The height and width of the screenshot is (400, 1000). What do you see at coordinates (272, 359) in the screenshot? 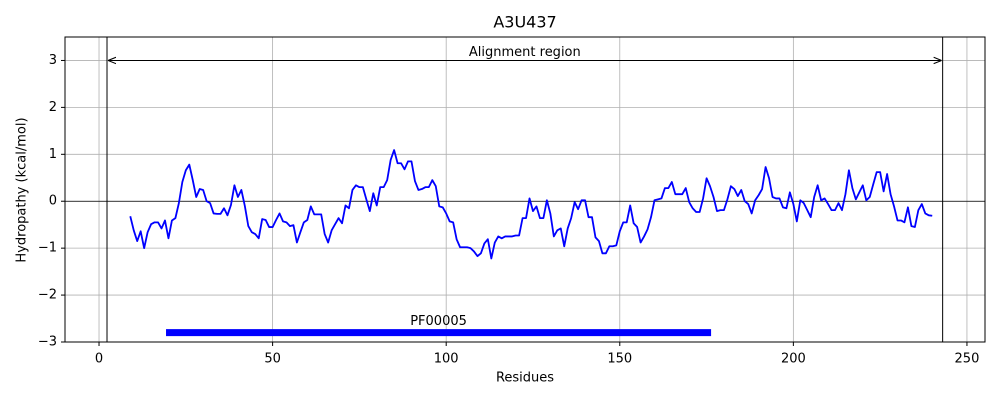
I see `x-tick-label: 50` at bounding box center [272, 359].